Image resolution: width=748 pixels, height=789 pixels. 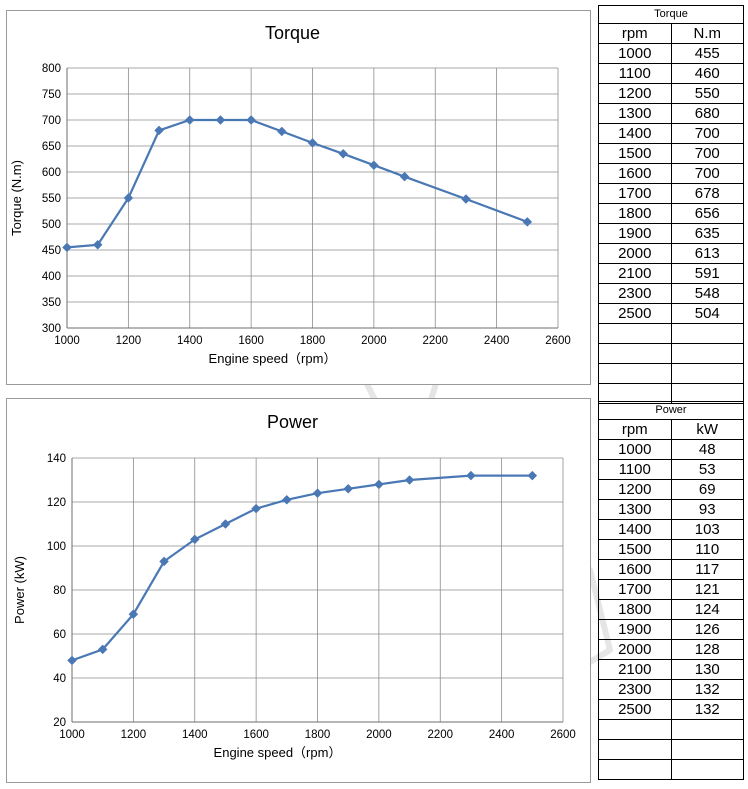 I want to click on table-cell: 1500, so click(x=635, y=153).